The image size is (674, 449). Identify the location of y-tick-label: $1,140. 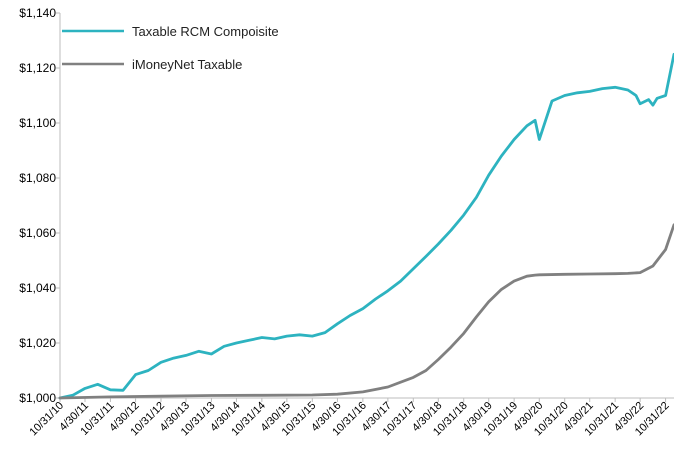
(37, 13).